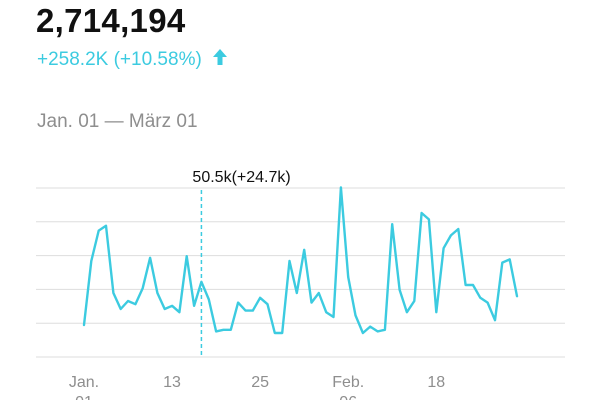 Image resolution: width=600 pixels, height=400 pixels. Describe the element at coordinates (241, 177) in the screenshot. I see `highlight-label: 50.5k(+24.7k)` at that location.